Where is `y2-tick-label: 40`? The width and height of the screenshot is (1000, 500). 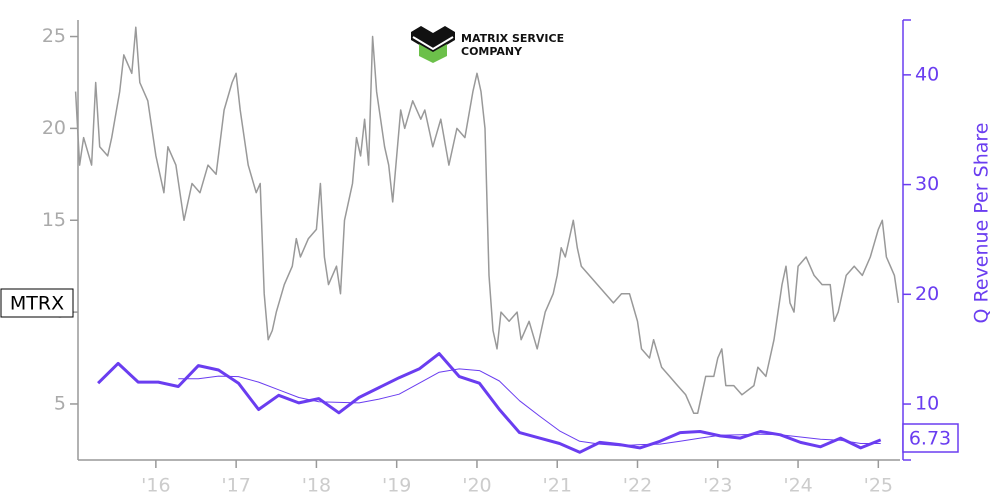
y2-tick-label: 40 is located at coordinates (927, 74).